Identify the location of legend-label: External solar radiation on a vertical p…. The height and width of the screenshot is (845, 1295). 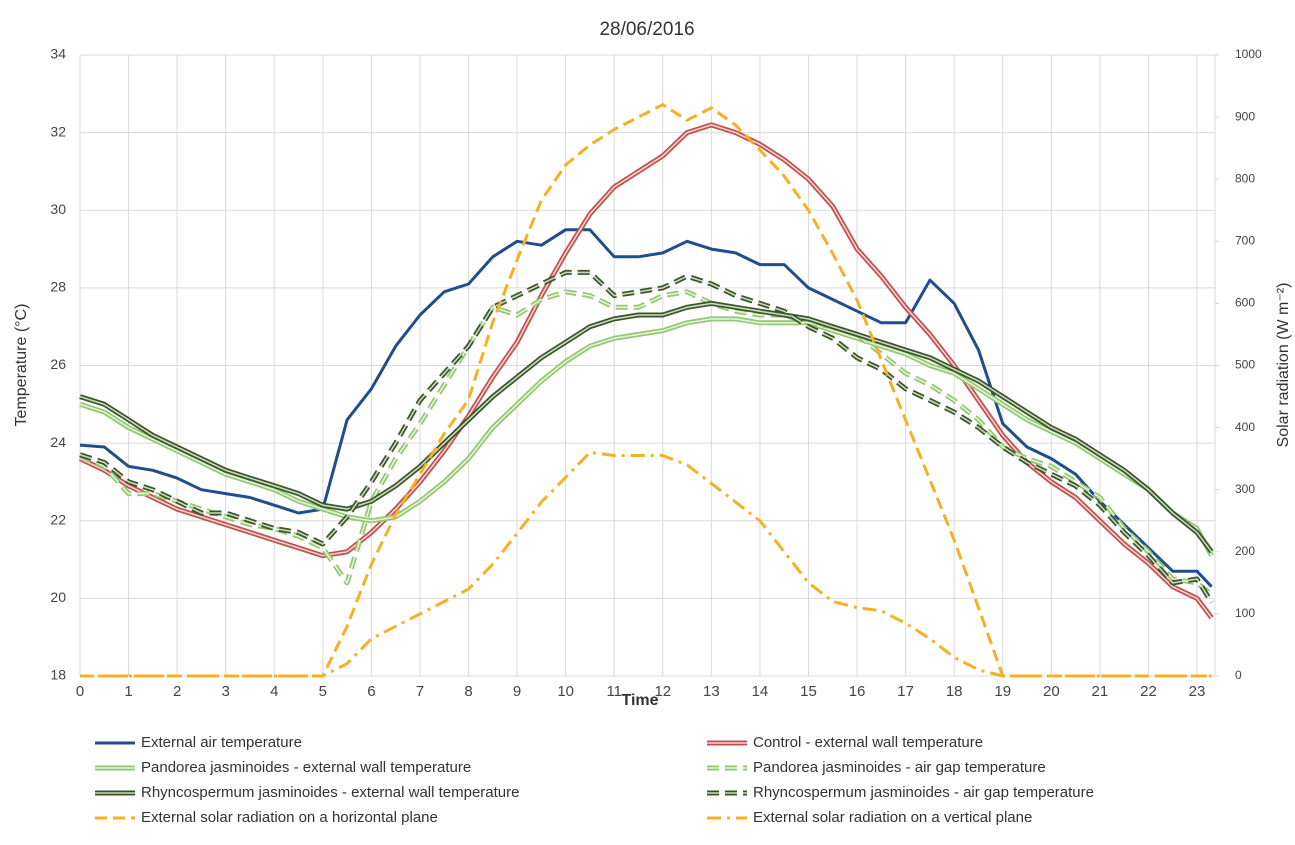
(892, 817).